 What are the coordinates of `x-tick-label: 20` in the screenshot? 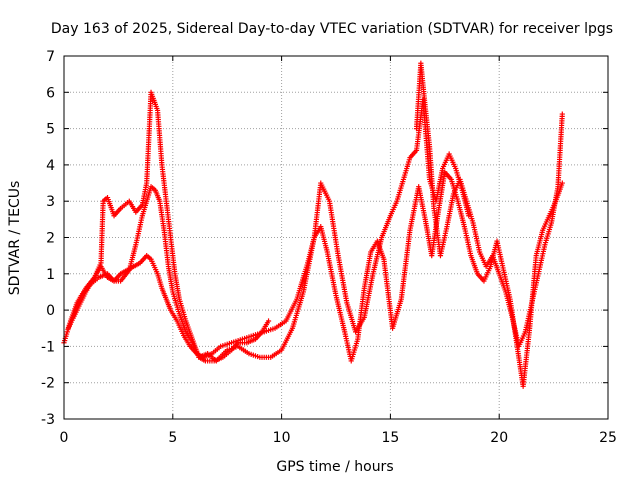 It's located at (499, 438).